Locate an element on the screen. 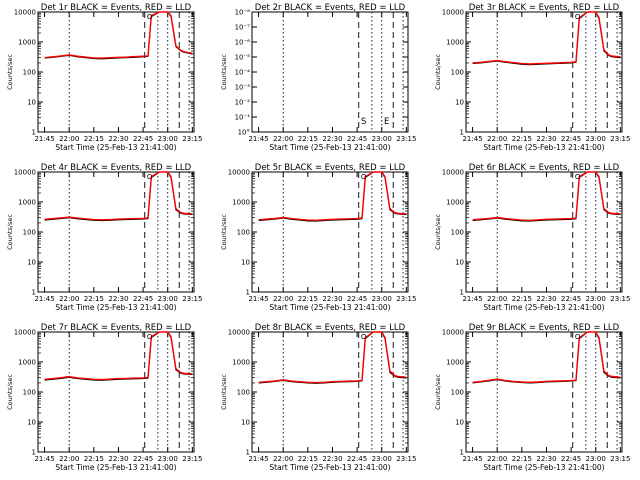 This screenshot has height=480, width=640. annotation-s: S is located at coordinates (363, 122).